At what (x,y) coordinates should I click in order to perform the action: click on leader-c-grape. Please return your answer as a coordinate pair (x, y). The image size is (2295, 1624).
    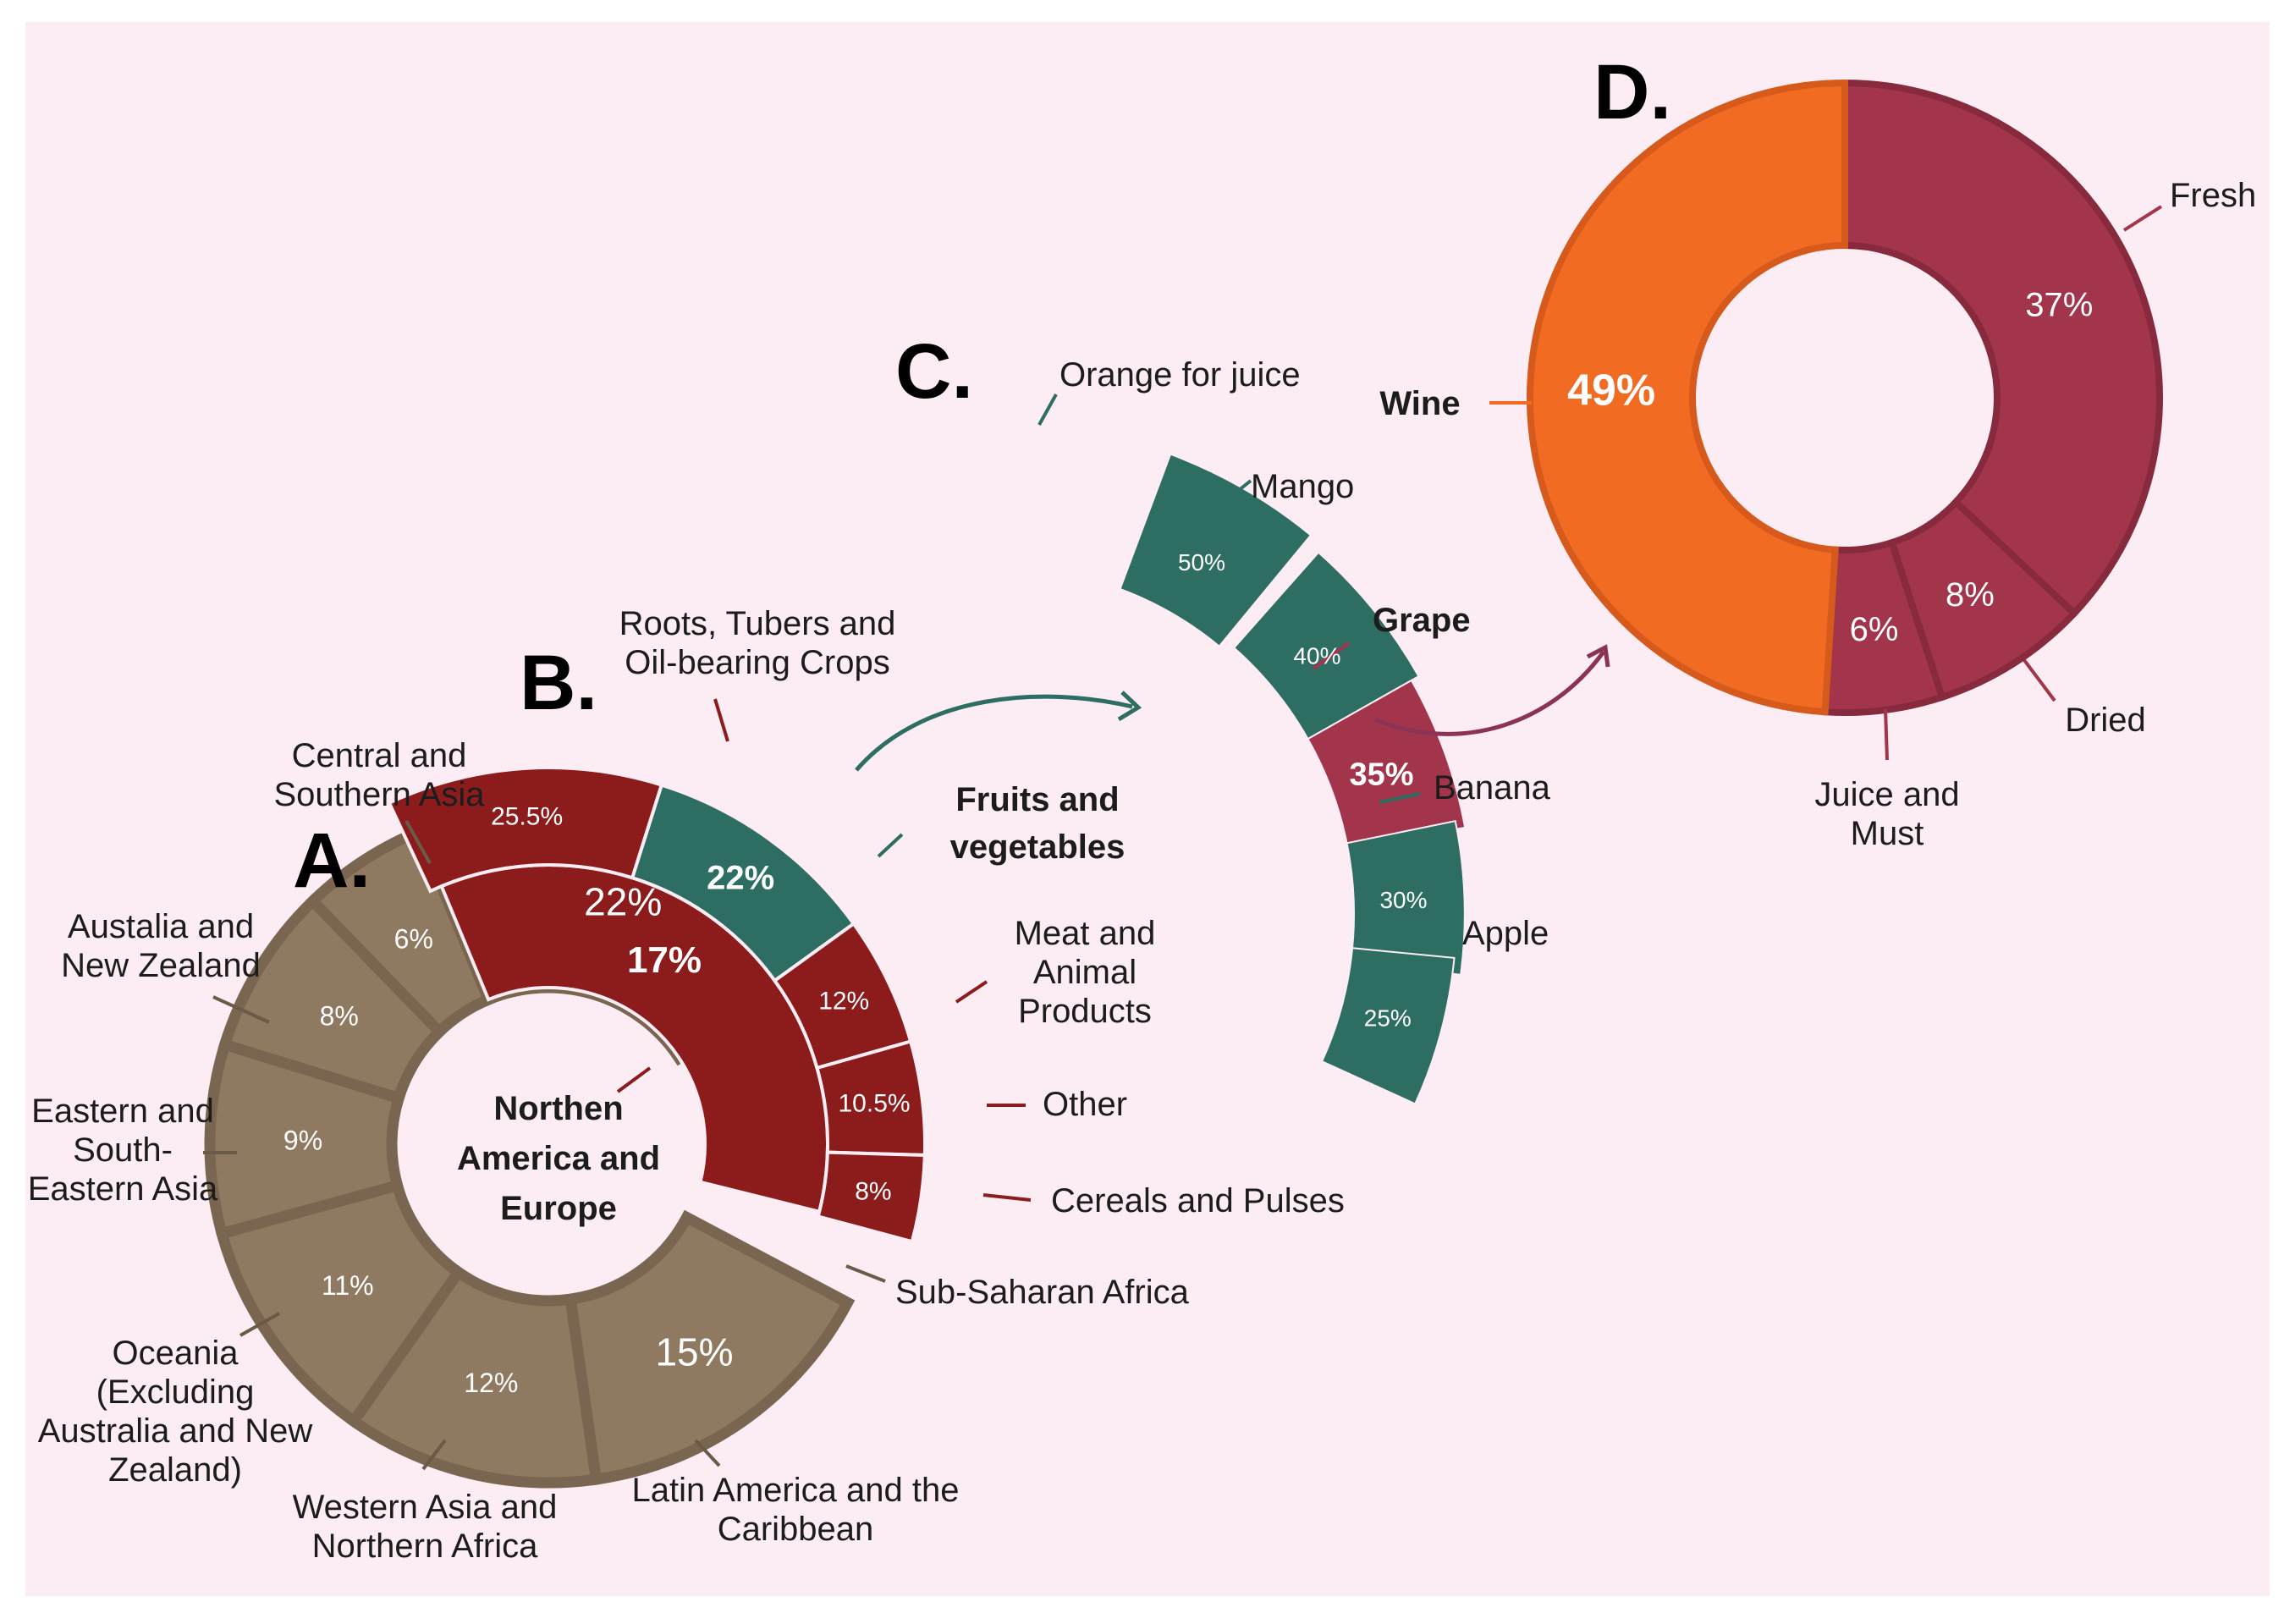
    Looking at the image, I should click on (1332, 655).